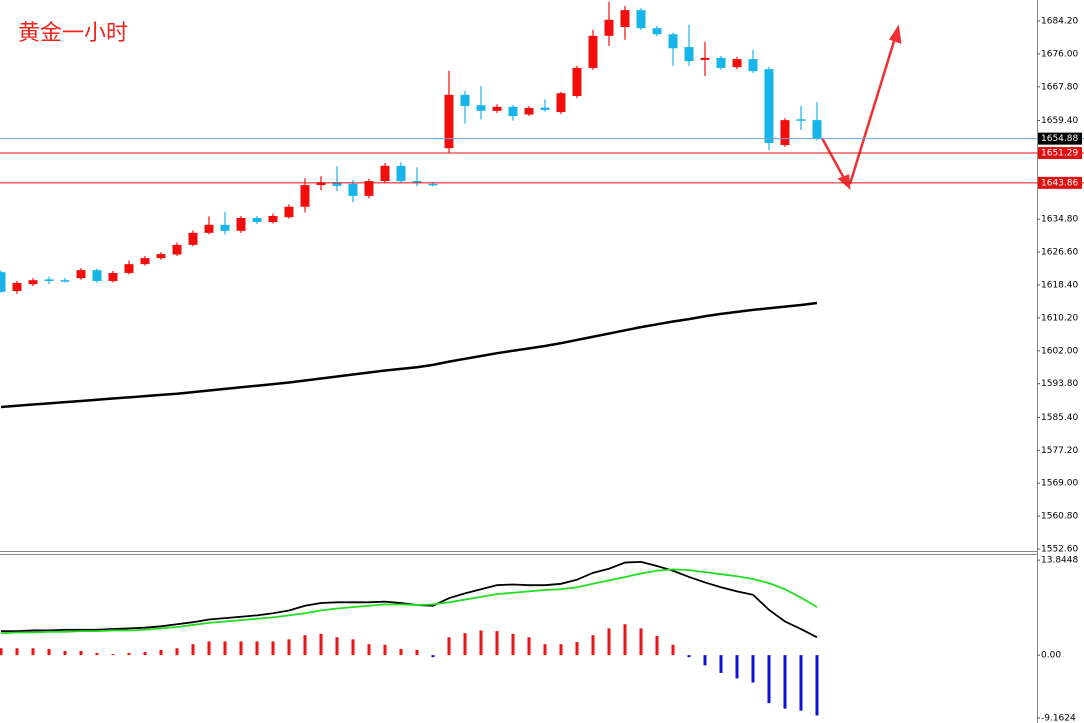 The width and height of the screenshot is (1084, 723). What do you see at coordinates (1059, 484) in the screenshot?
I see `y-tick-label: 1569.00` at bounding box center [1059, 484].